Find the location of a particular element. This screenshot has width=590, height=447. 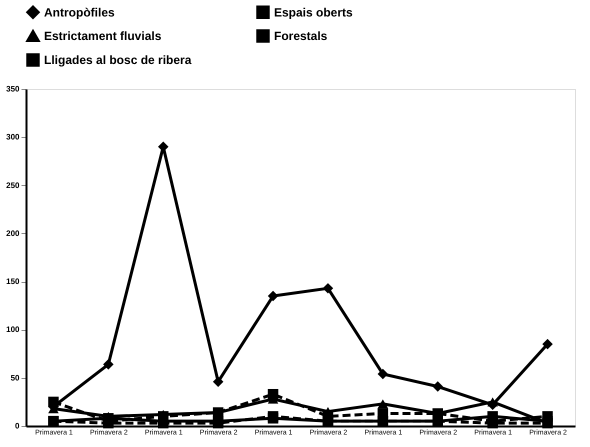

legend-label: Espais oberts is located at coordinates (314, 12).